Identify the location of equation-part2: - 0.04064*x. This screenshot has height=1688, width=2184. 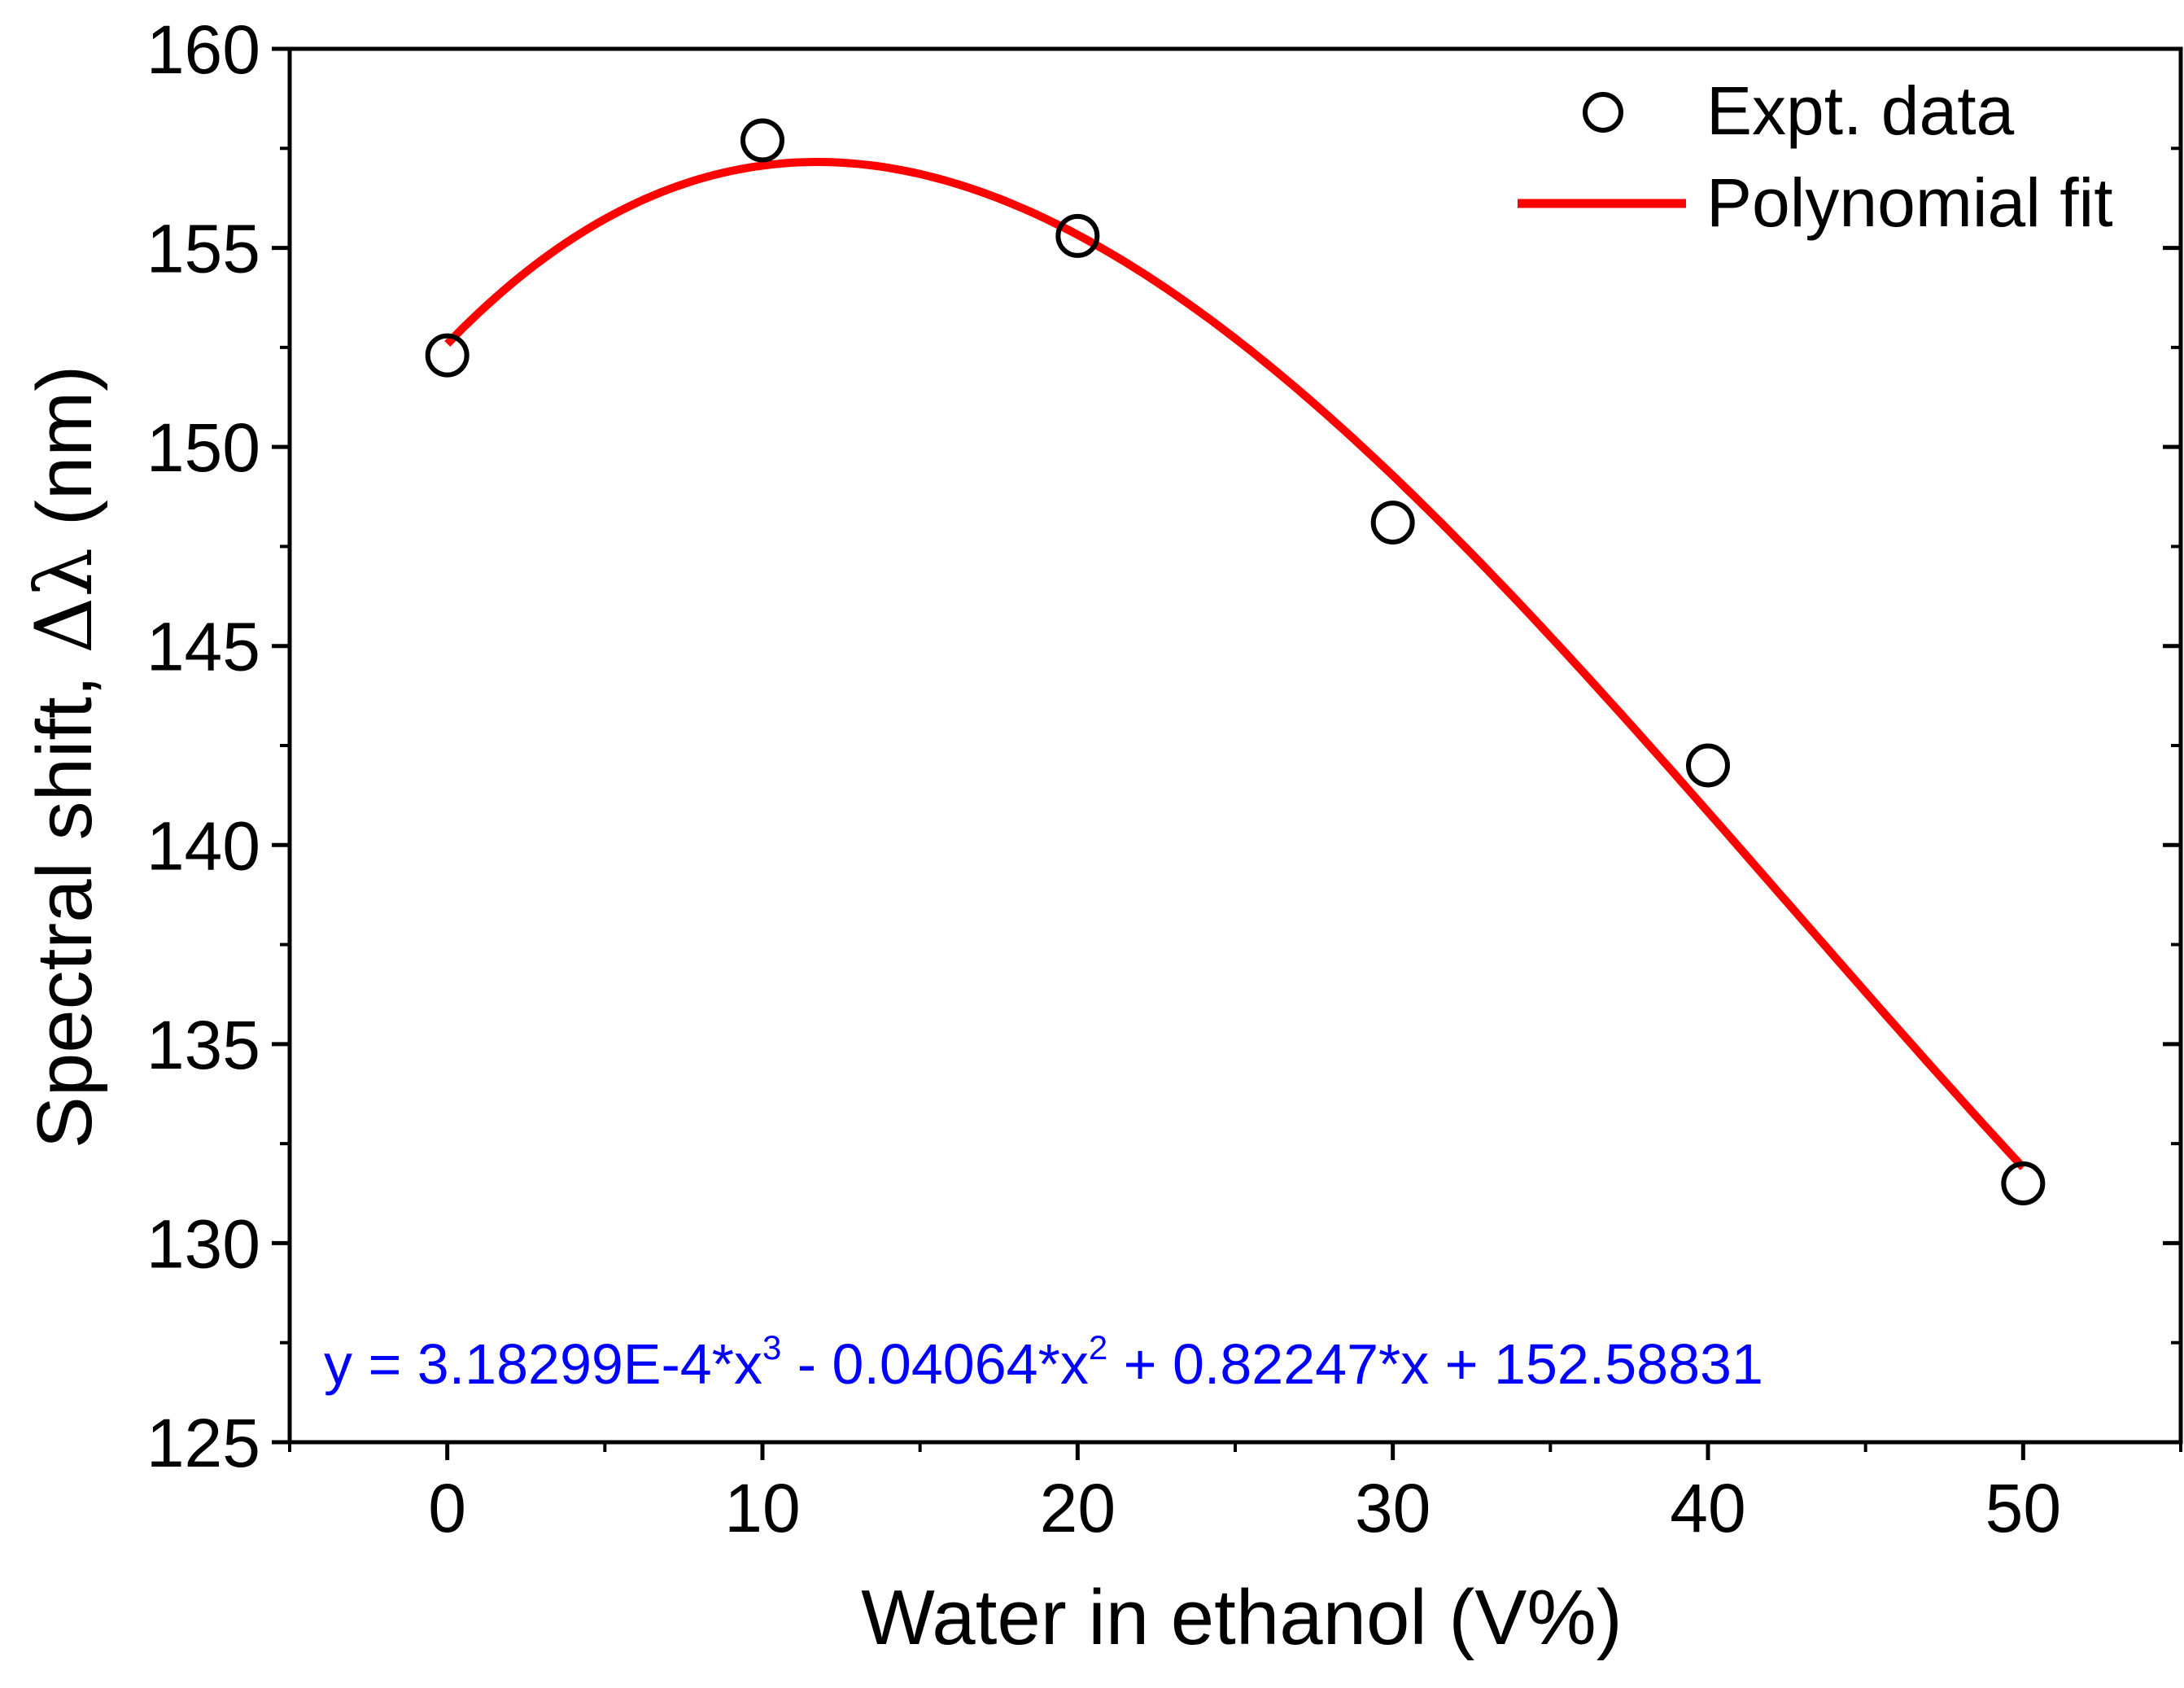
(935, 1364).